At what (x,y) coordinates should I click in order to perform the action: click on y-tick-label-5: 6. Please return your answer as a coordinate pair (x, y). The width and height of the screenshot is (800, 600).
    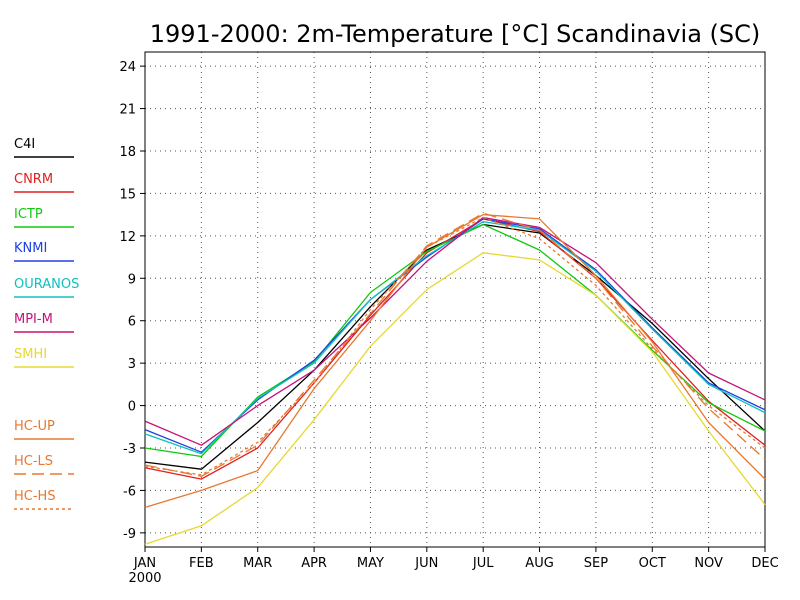
    Looking at the image, I should click on (132, 322).